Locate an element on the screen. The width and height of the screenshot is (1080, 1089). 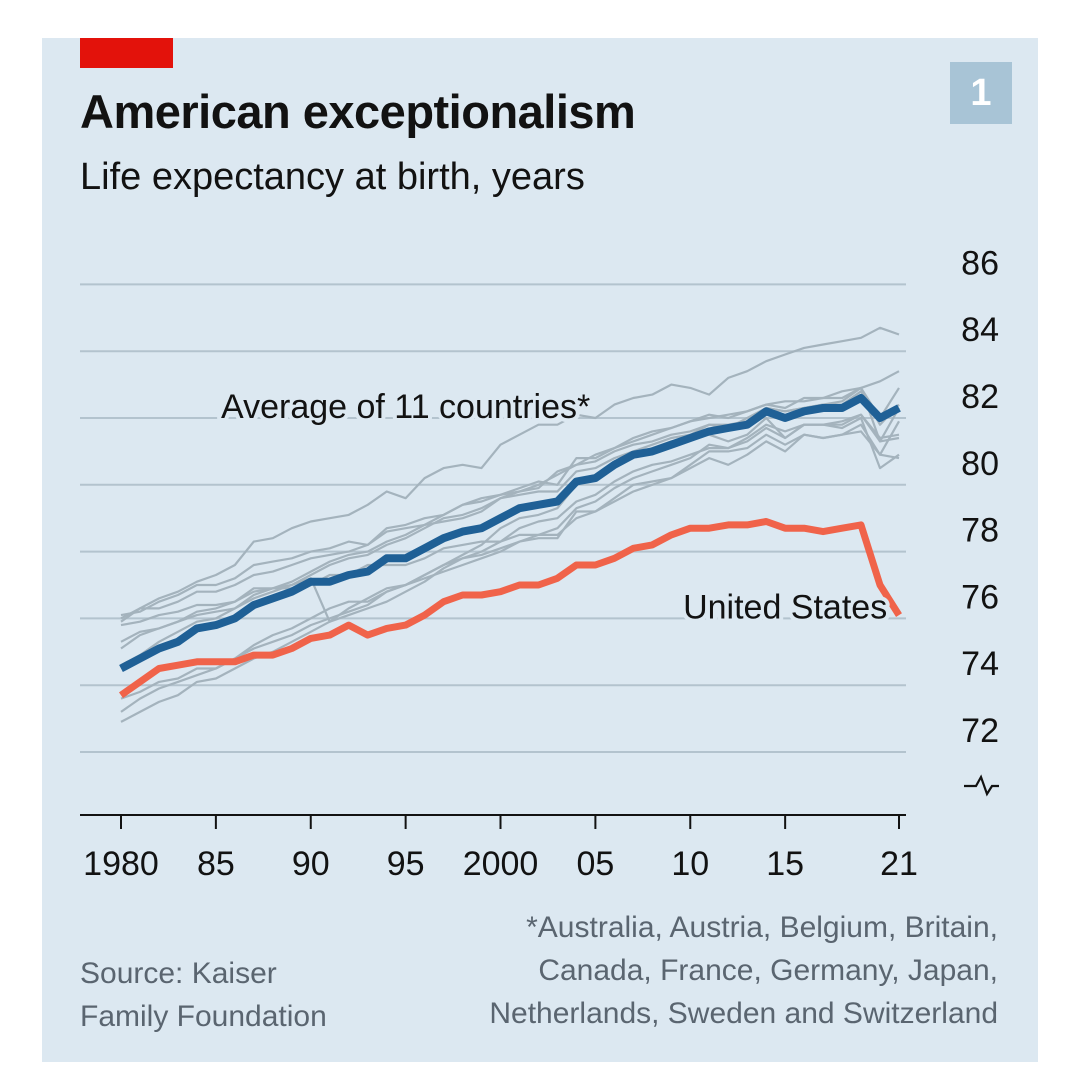
average-series-label: Average of 11 countries* is located at coordinates (405, 407).